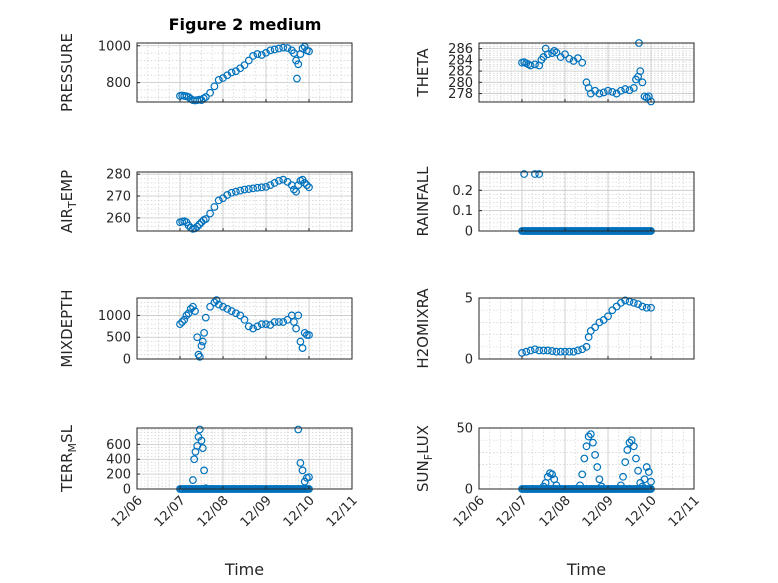  I want to click on x-tick-label: 12/11, so click(684, 511).